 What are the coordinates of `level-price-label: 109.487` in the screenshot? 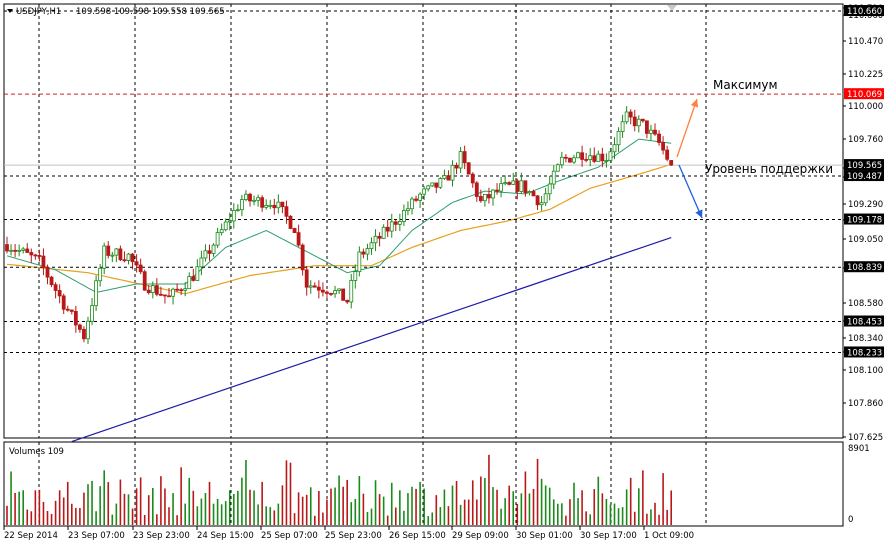 It's located at (864, 177).